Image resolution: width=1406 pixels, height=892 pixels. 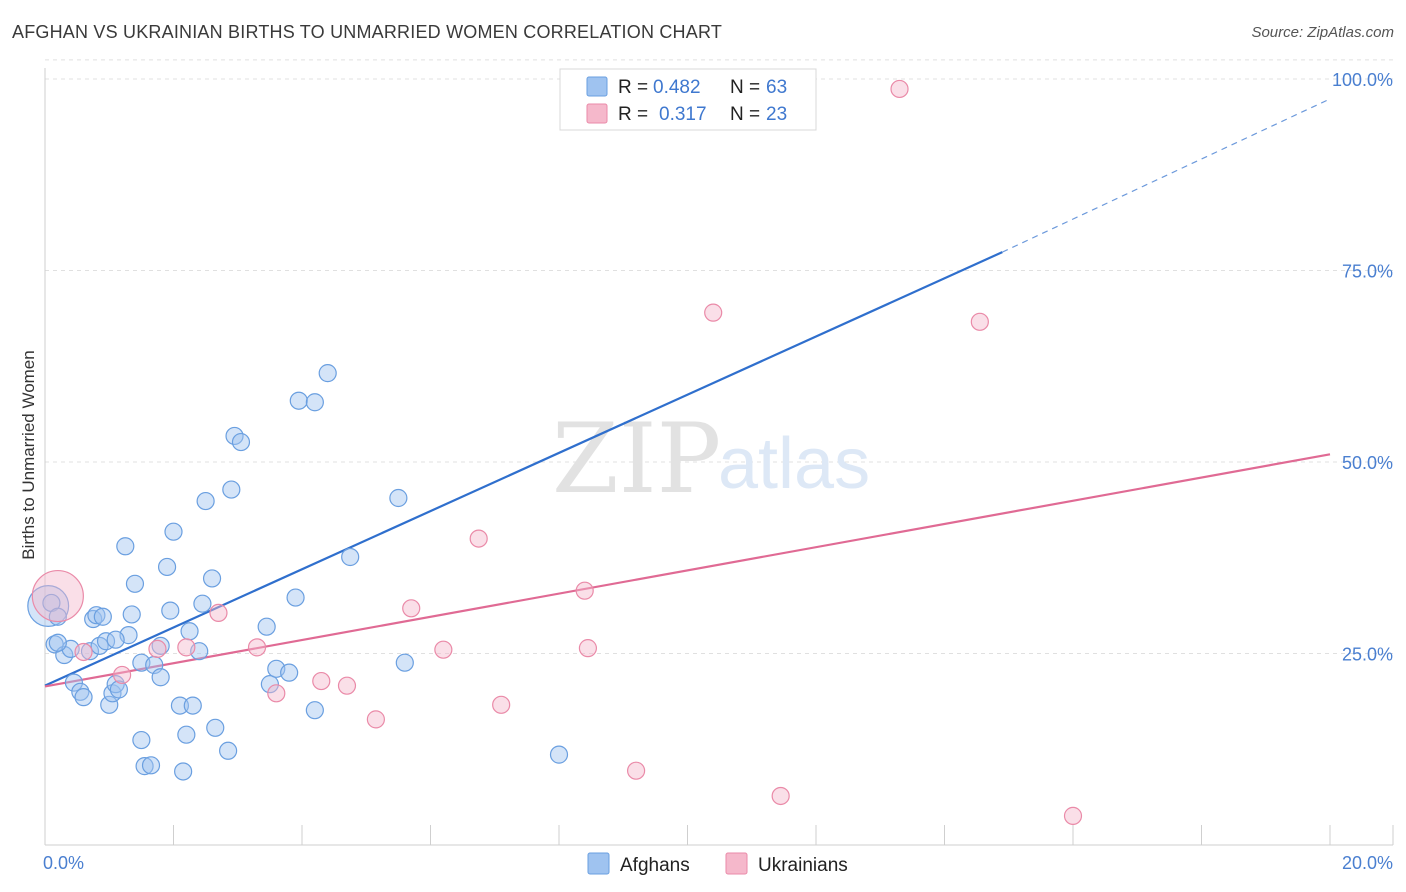 What do you see at coordinates (776, 114) in the screenshot?
I see `legend-n-value: 23` at bounding box center [776, 114].